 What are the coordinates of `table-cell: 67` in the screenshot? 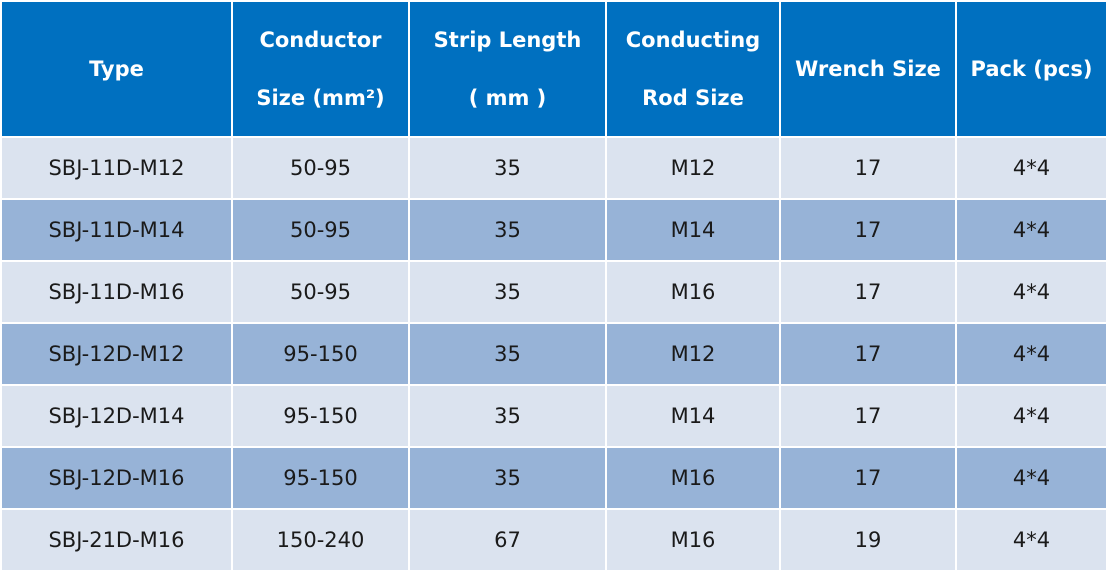 It's located at (507, 540).